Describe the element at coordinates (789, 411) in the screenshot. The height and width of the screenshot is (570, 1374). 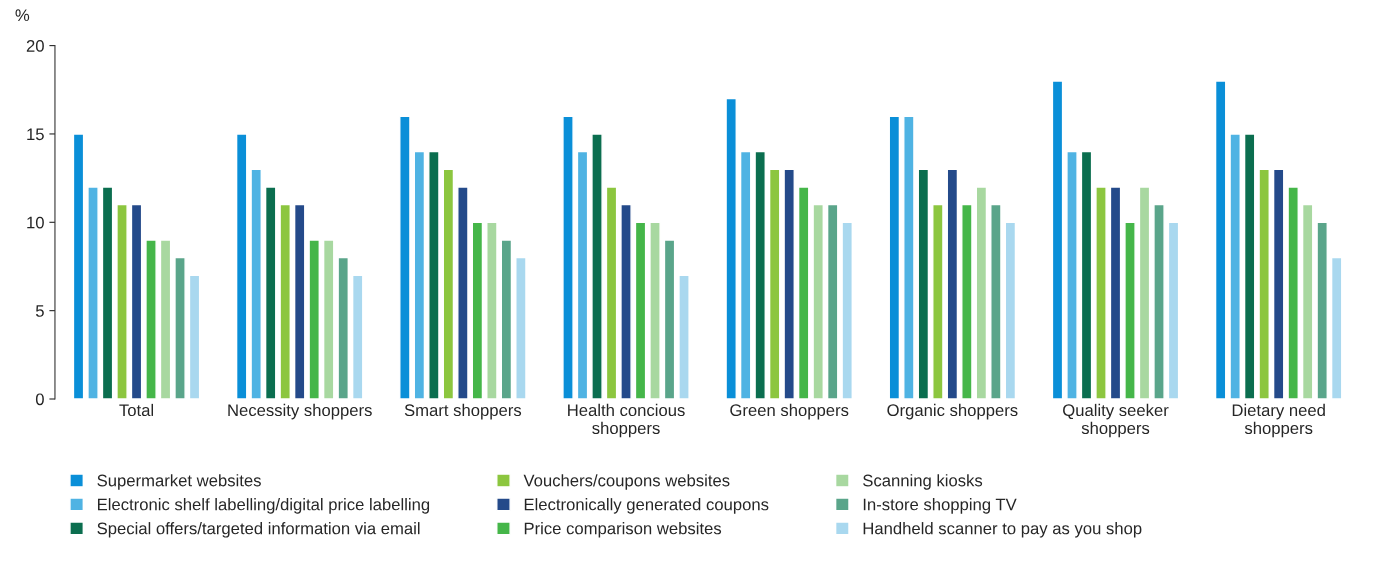
I see `x-tick-label: Green shoppers` at that location.